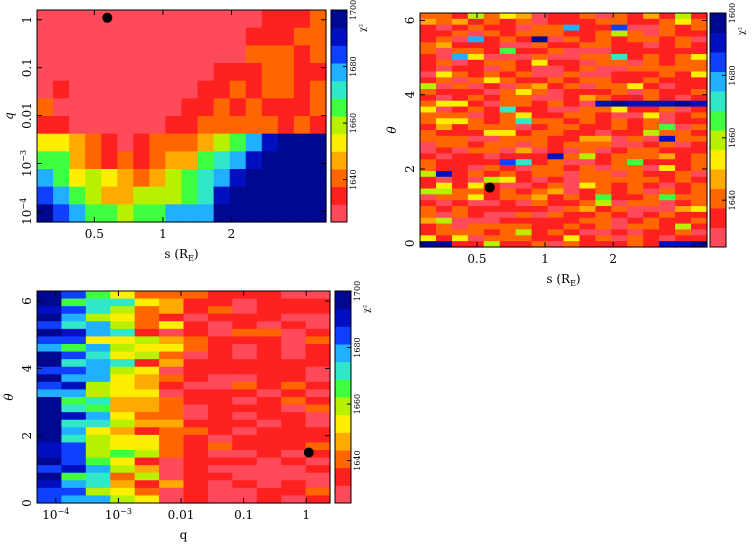 This screenshot has height=547, width=754. What do you see at coordinates (118, 514) in the screenshot?
I see `x-tick-label: 10−3` at bounding box center [118, 514].